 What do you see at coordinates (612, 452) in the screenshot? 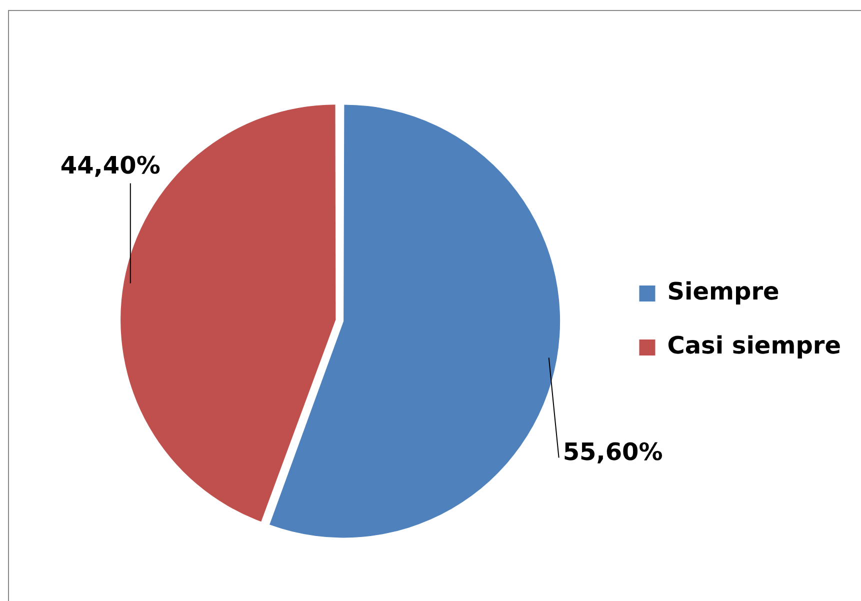
I see `data-label: 55,60%` at bounding box center [612, 452].